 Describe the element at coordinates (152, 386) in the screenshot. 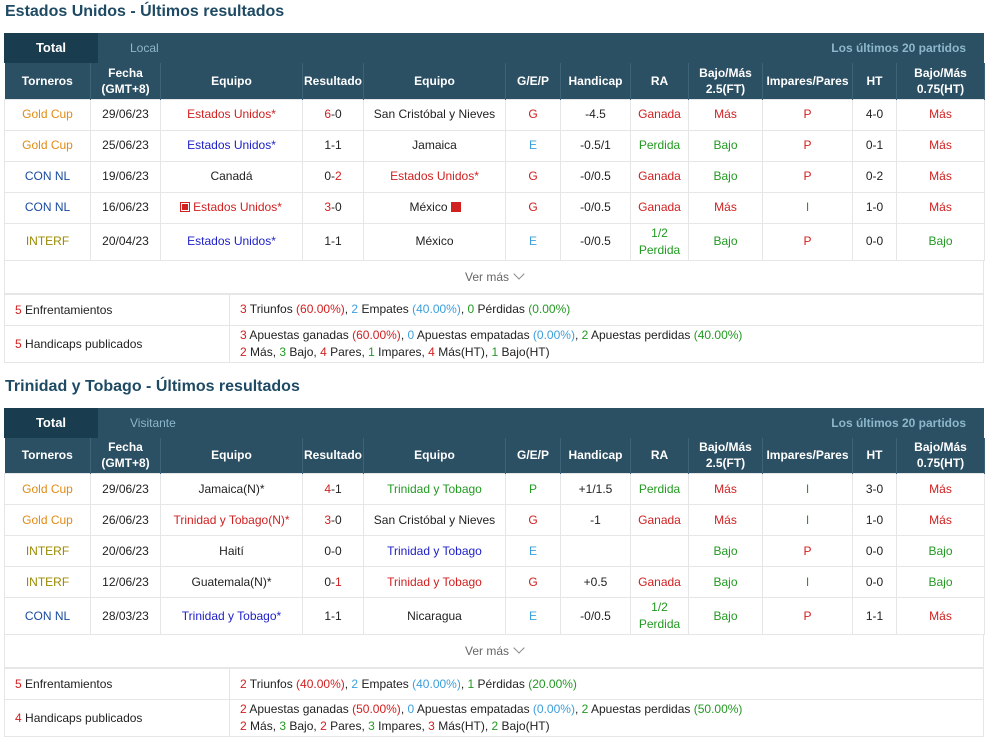

I see `section-title: Trinidad y Tobago - Últimos resultados` at that location.